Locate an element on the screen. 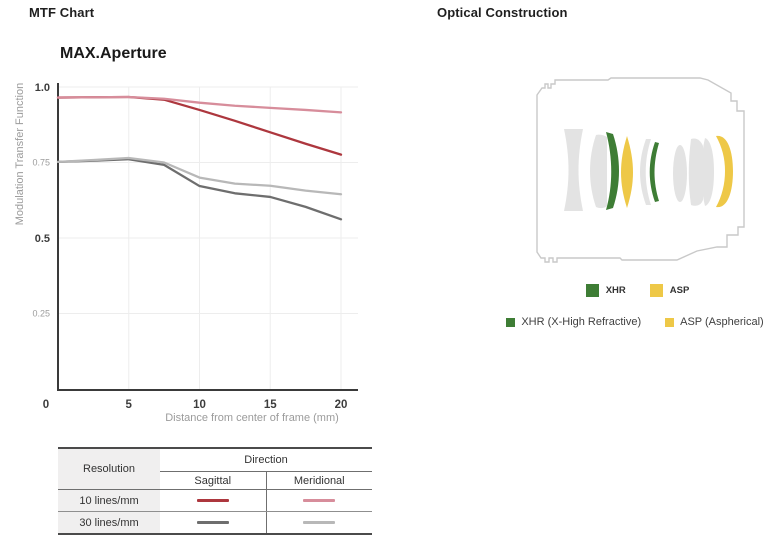  asp-badge-label: ASP is located at coordinates (679, 290).